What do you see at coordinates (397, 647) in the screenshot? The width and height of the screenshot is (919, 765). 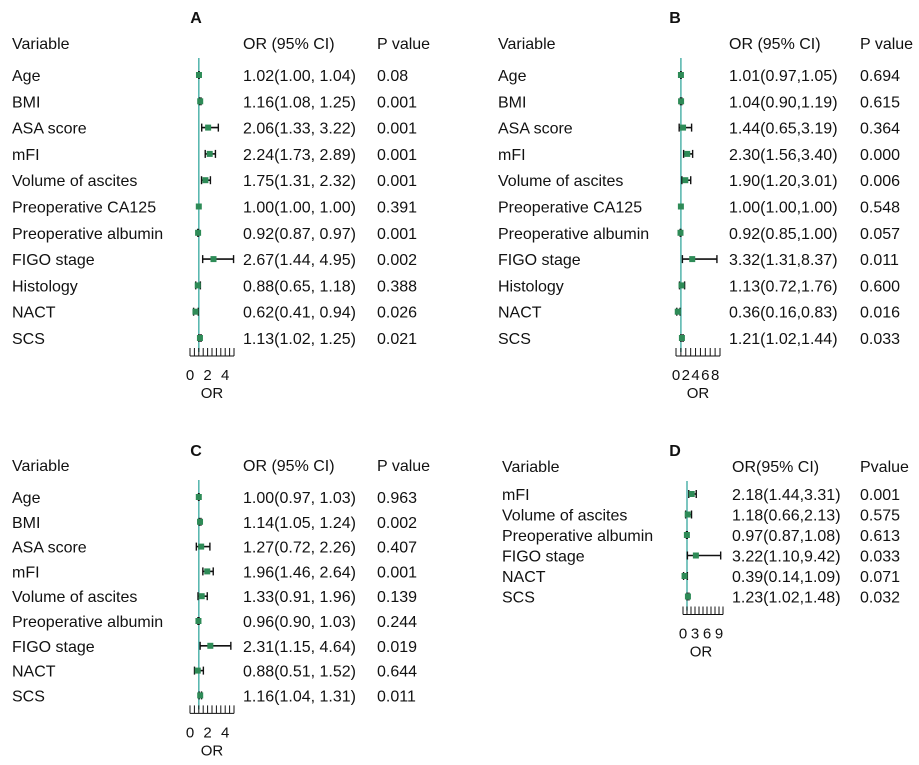 I see `p-value-text: 0.019` at bounding box center [397, 647].